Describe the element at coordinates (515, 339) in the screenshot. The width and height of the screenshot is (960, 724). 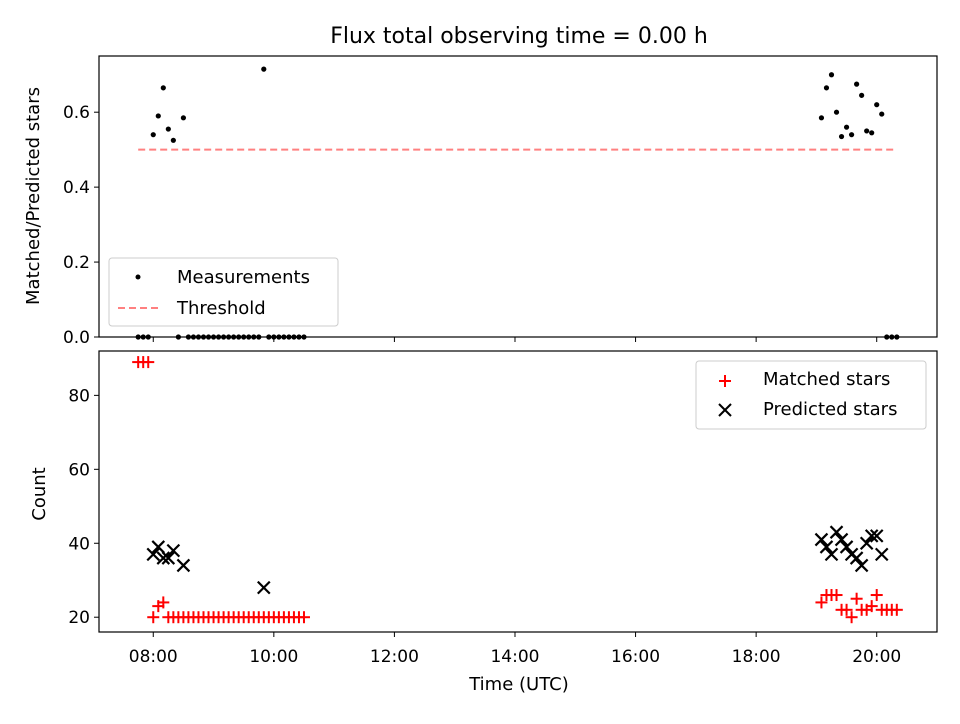
I see `top-x-ticks` at that location.